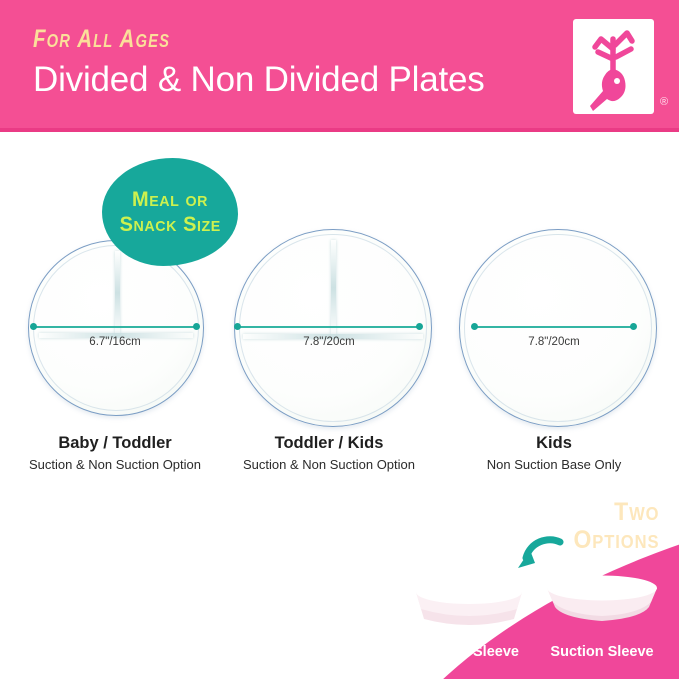 Image resolution: width=679 pixels, height=679 pixels. What do you see at coordinates (608, 90) in the screenshot?
I see `deer-head-shape` at bounding box center [608, 90].